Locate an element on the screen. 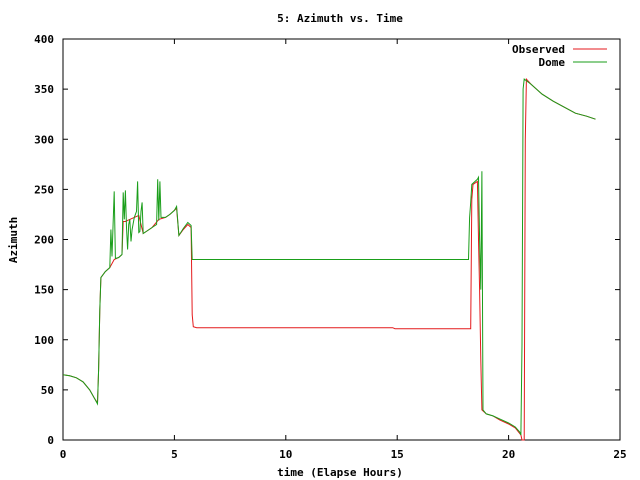 The width and height of the screenshot is (640, 480). y-tick-label: 400 is located at coordinates (44, 39).